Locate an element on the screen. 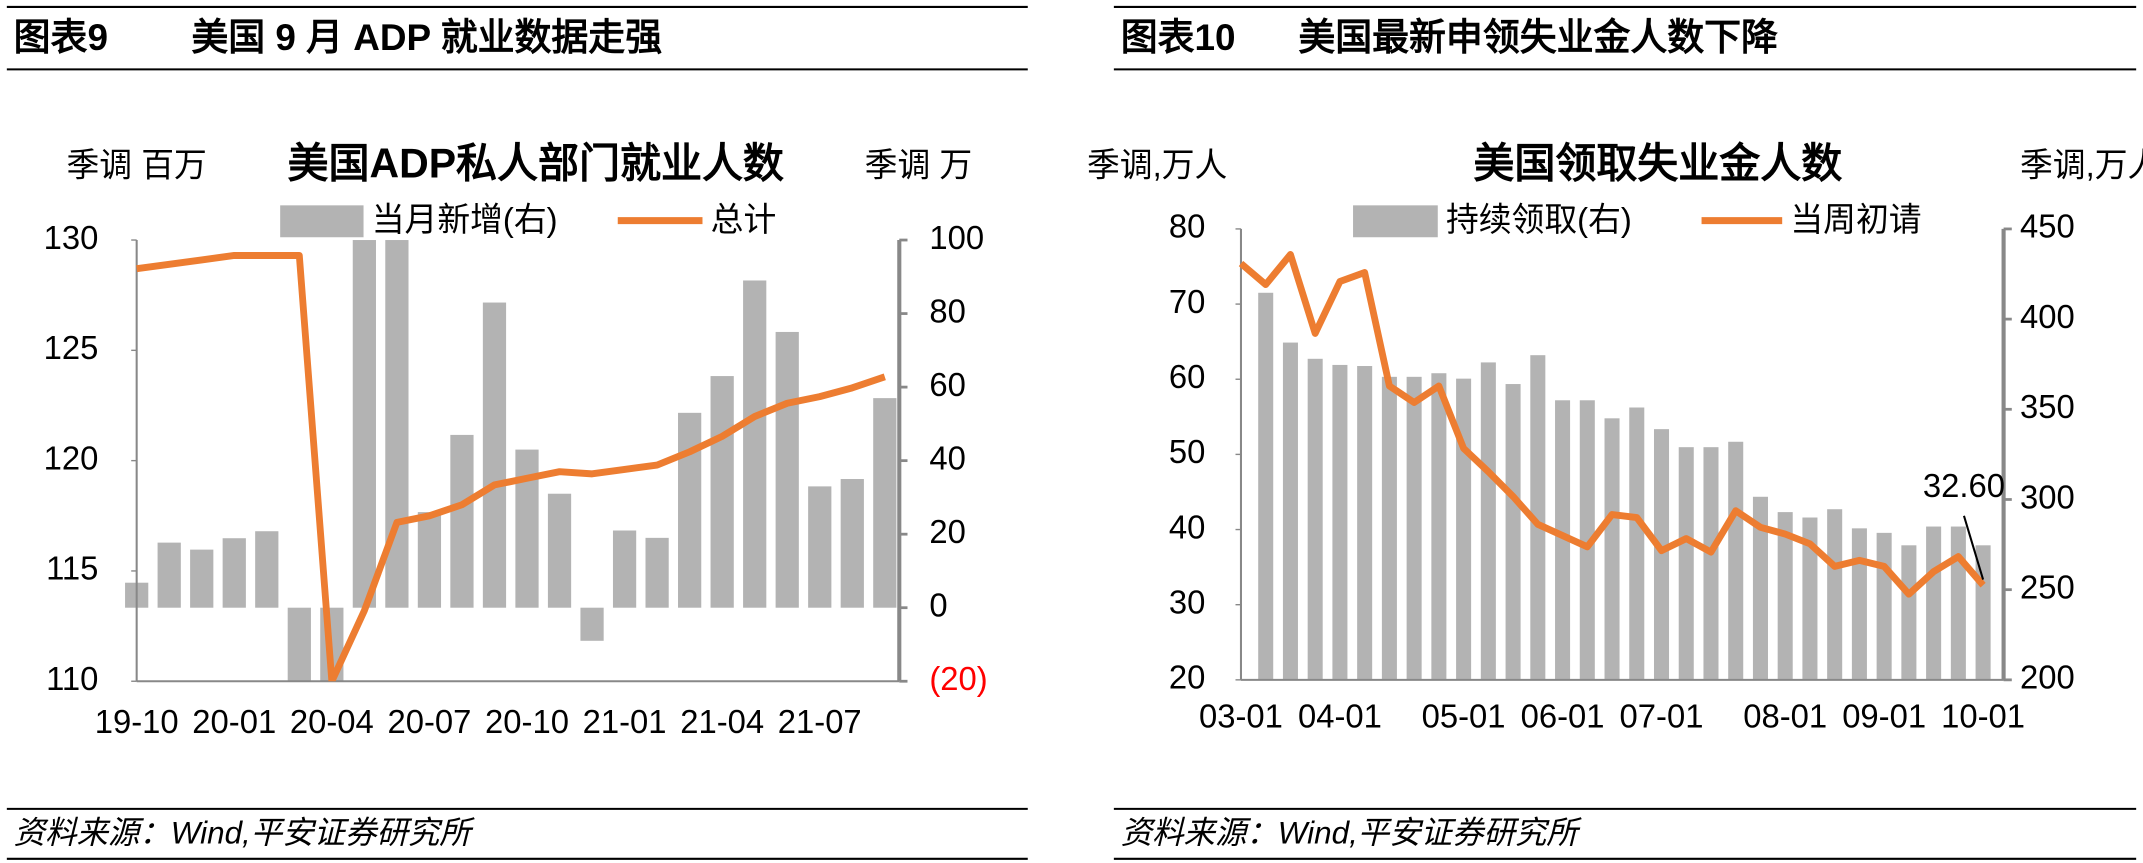  figure-label: 图表10 is located at coordinates (1178, 37).